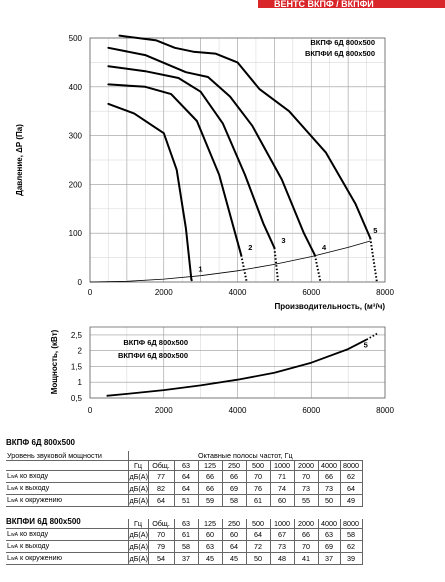 This screenshot has height=582, width=445. I want to click on table-cell: 77, so click(161, 477).